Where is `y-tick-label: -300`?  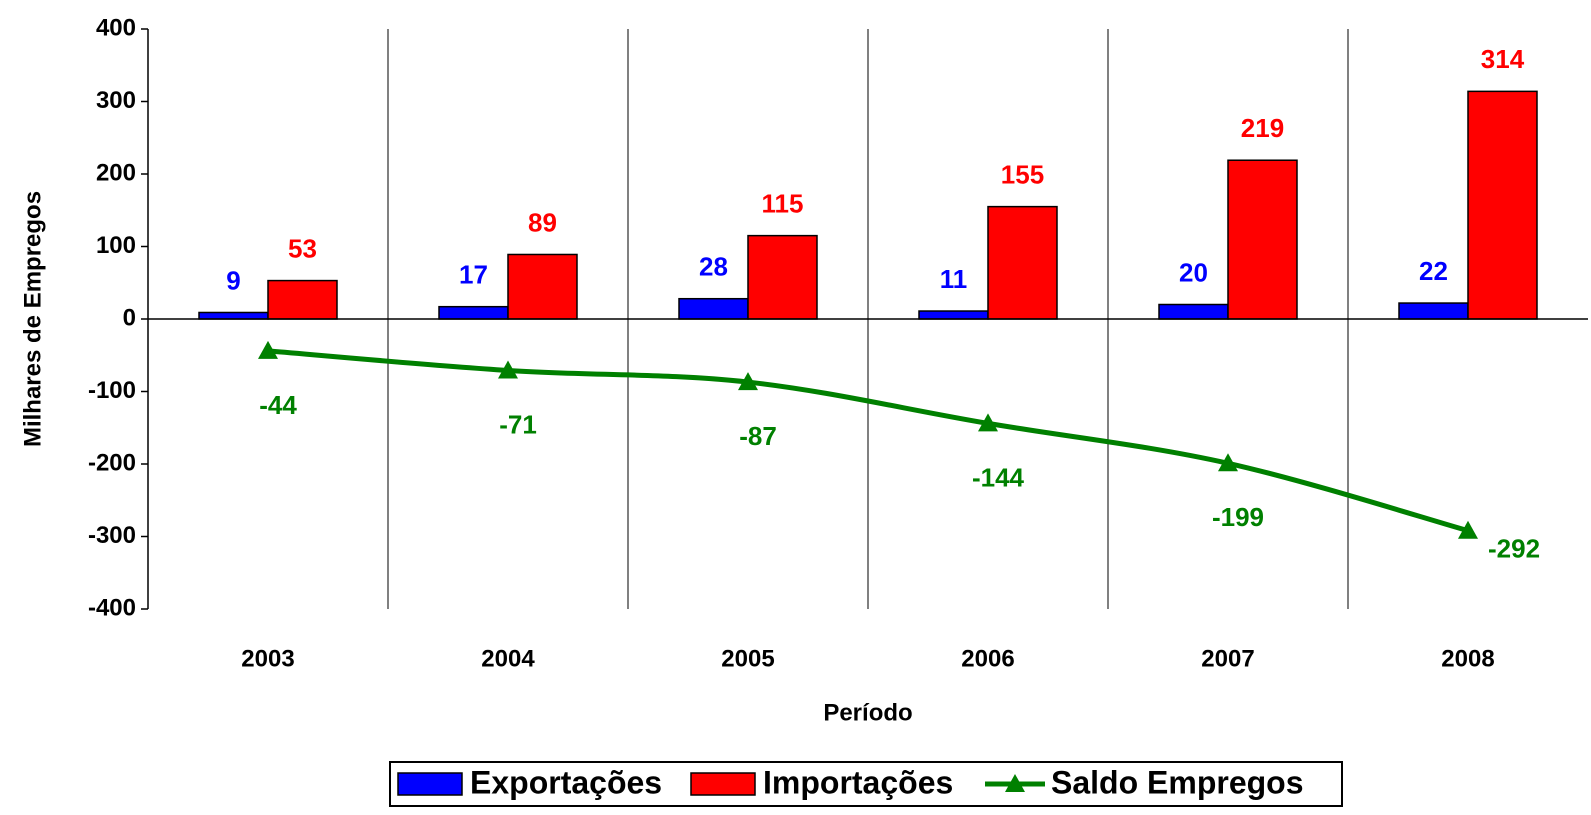
y-tick-label: -300 is located at coordinates (112, 535).